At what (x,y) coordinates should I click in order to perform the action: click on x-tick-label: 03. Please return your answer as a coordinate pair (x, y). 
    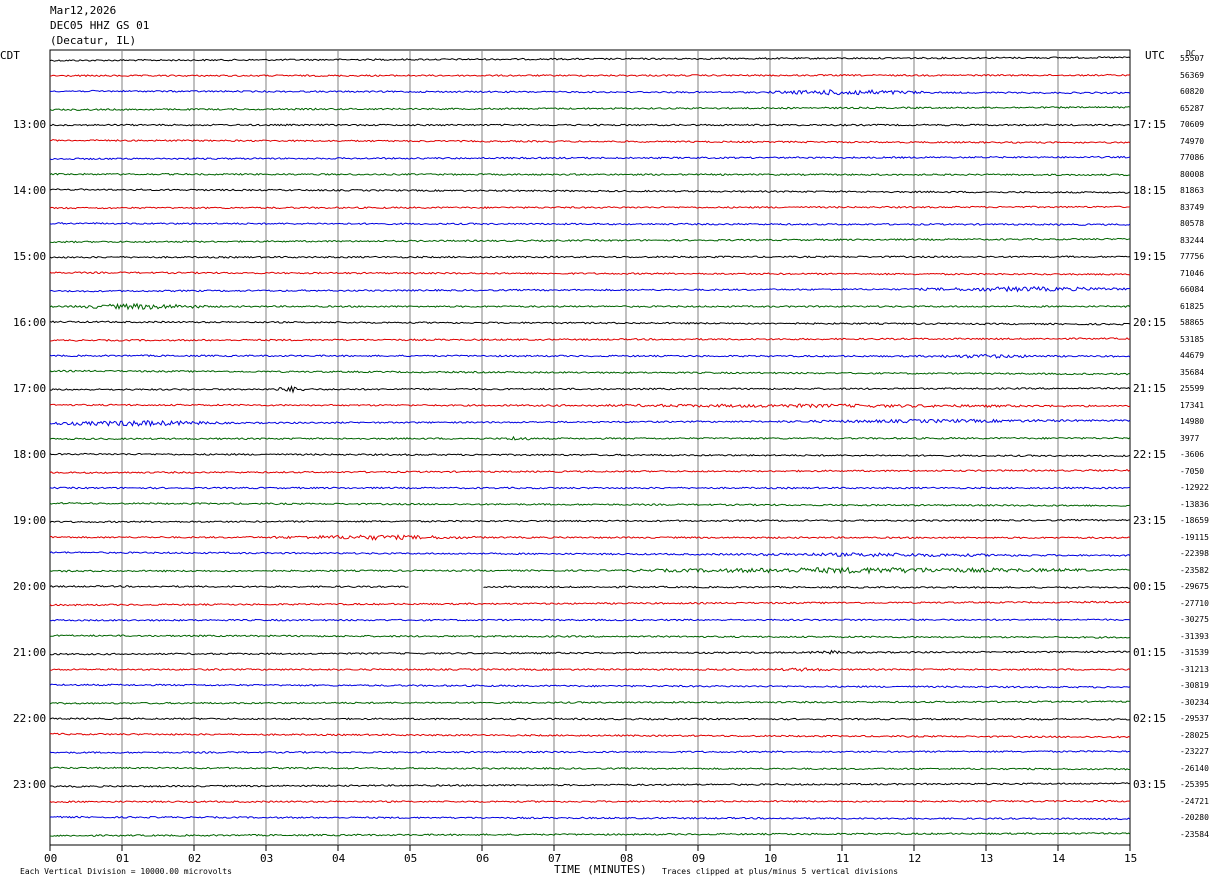
    Looking at the image, I should click on (267, 858).